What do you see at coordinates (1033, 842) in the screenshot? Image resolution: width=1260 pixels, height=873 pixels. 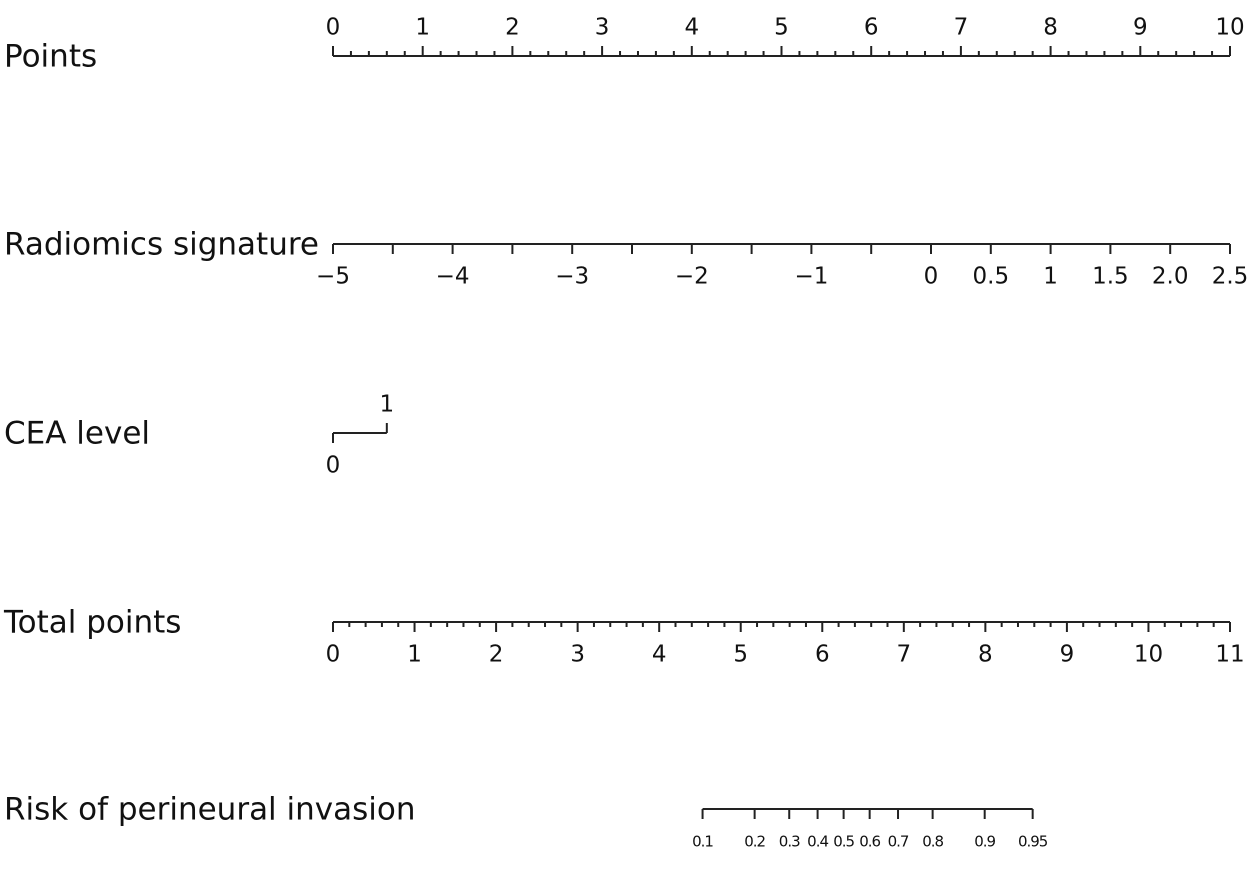 I see `tick-label: 0.95` at bounding box center [1033, 842].